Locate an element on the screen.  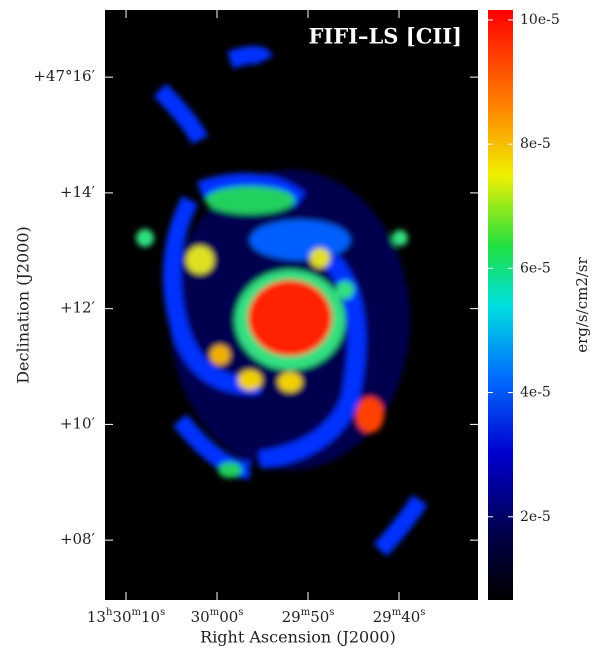
x-axis-label: Right Ascension (J2000) is located at coordinates (298, 637).